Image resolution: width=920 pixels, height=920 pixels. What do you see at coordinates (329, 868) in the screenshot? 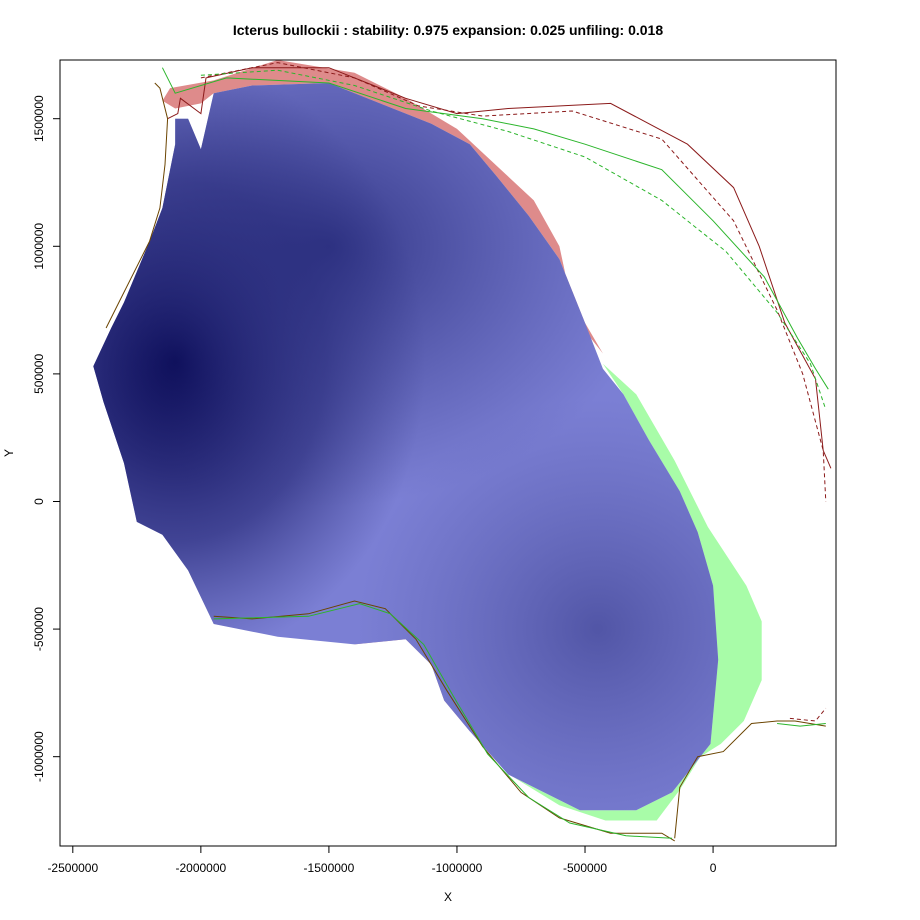
I see `x-tick-label-3: -1500000` at bounding box center [329, 868].